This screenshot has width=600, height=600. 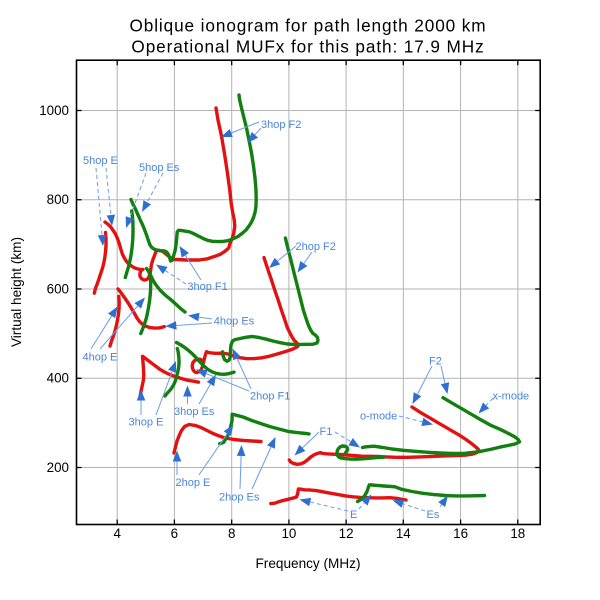 What do you see at coordinates (307, 26) in the screenshot?
I see `svg-text:Oblique ionogram for path leng: Oblique ionogram for path length 2000 km` at bounding box center [307, 26].